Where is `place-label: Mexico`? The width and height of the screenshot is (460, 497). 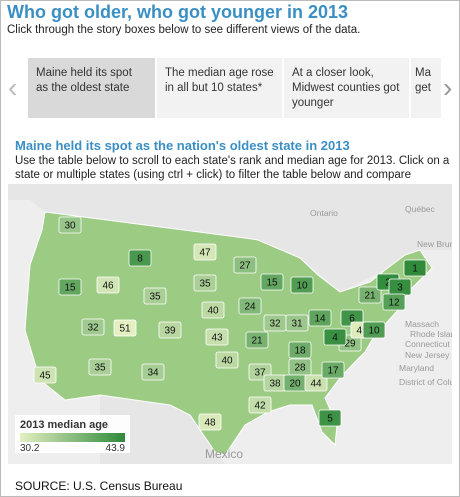 place-label: Mexico is located at coordinates (224, 454).